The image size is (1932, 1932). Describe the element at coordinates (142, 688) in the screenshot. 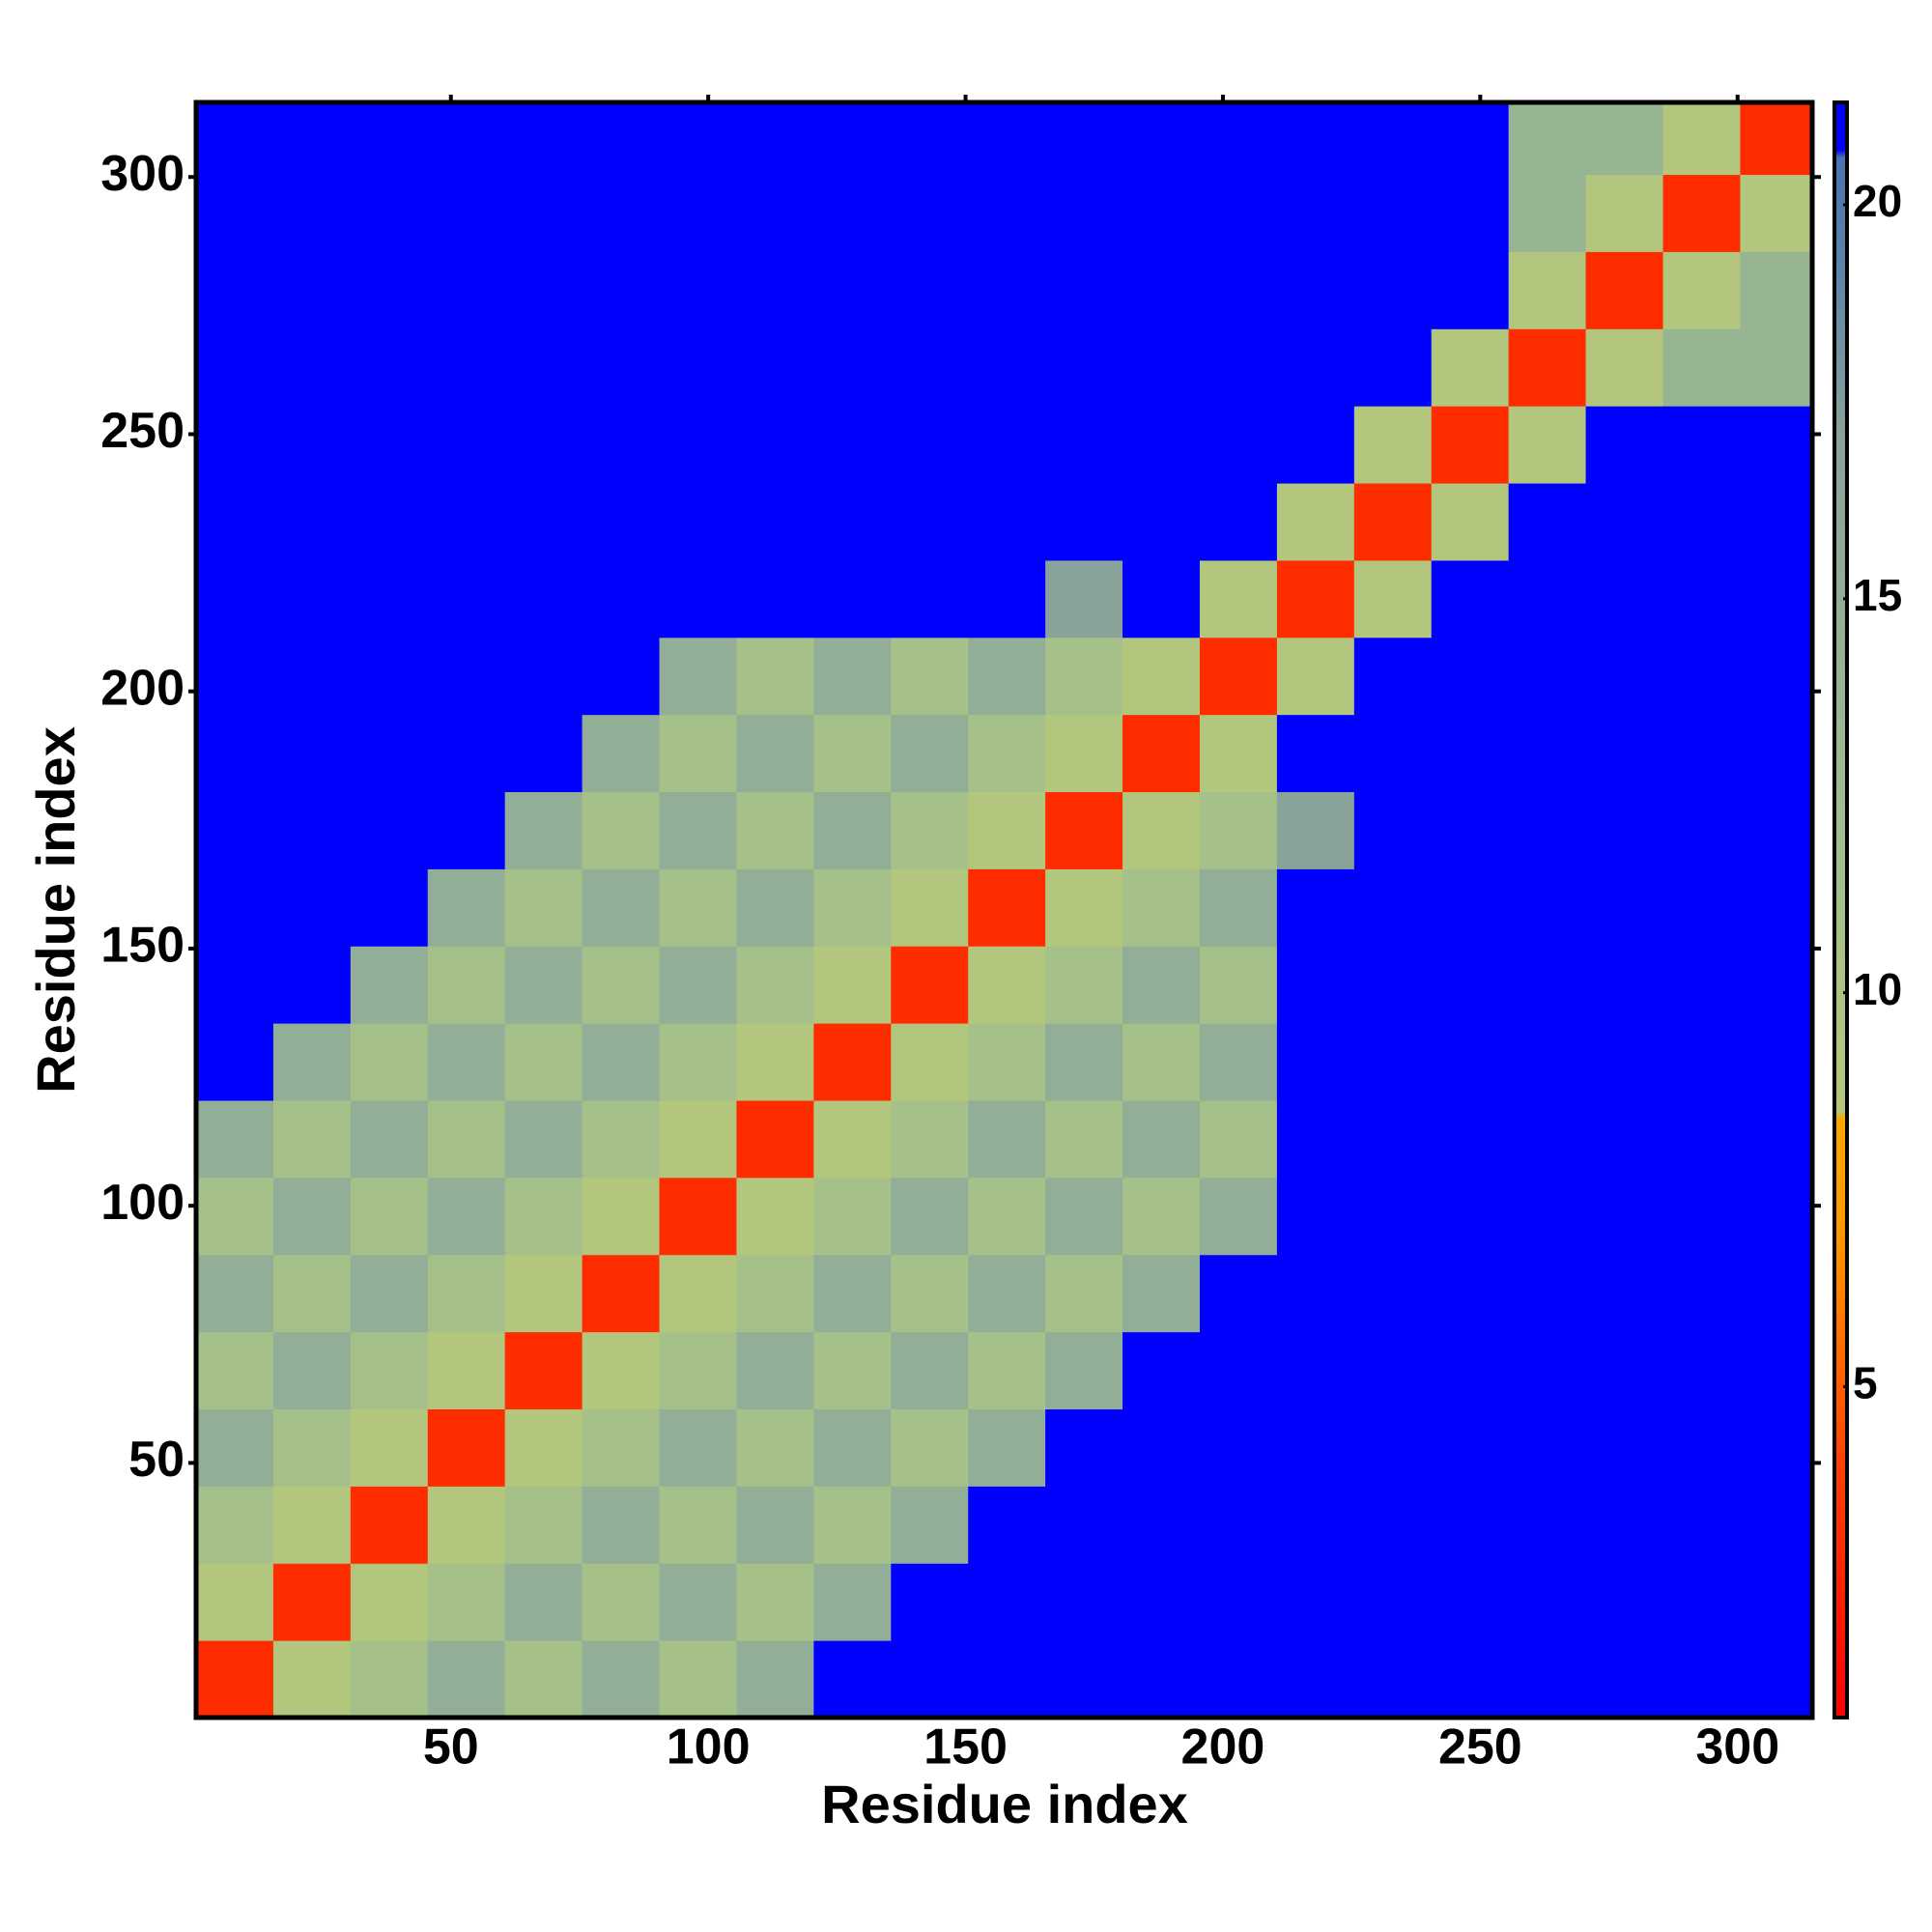

I see `y-tick-label: 200` at that location.